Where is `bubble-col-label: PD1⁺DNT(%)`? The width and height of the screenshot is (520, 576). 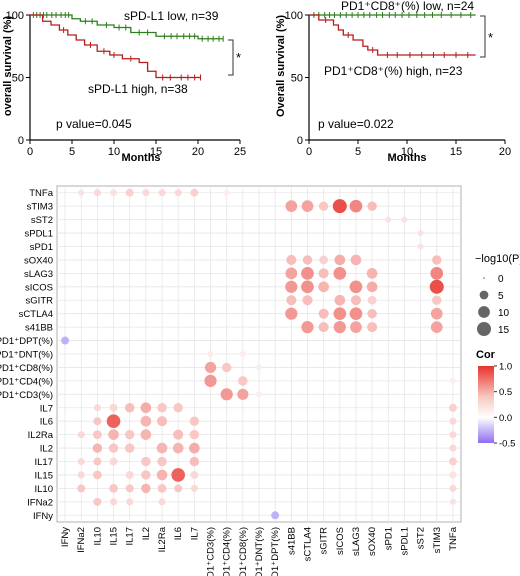 bubble-col-label: PD1⁺DNT(%) is located at coordinates (259, 551).